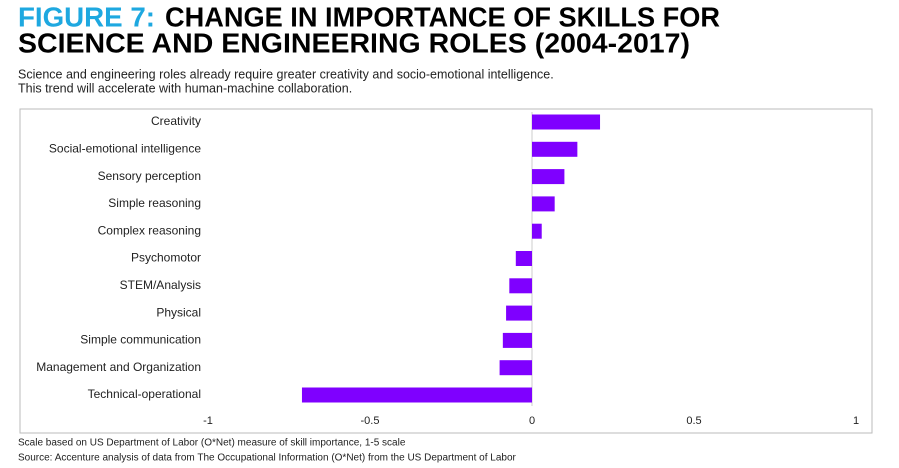 This screenshot has height=468, width=899. What do you see at coordinates (86, 16) in the screenshot?
I see `title-prefix: FIGURE 7:` at bounding box center [86, 16].